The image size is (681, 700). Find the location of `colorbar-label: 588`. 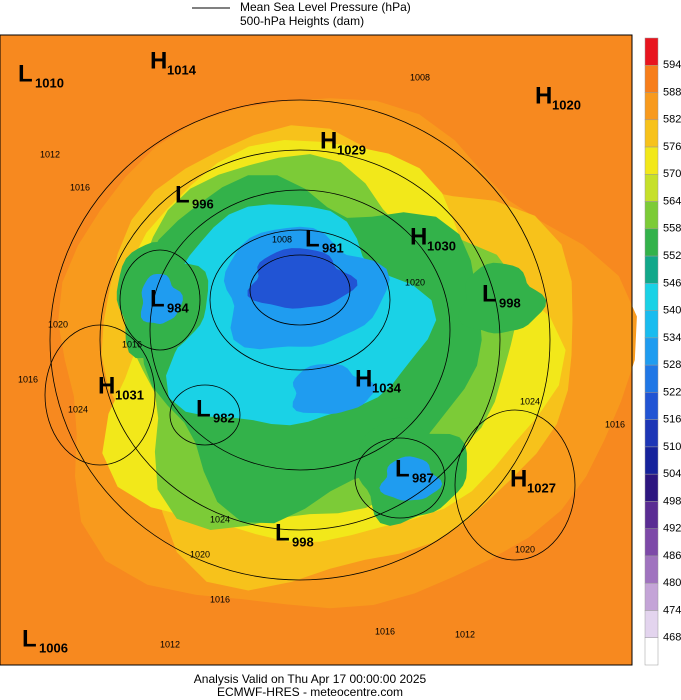

colorbar-label: 588 is located at coordinates (672, 92).